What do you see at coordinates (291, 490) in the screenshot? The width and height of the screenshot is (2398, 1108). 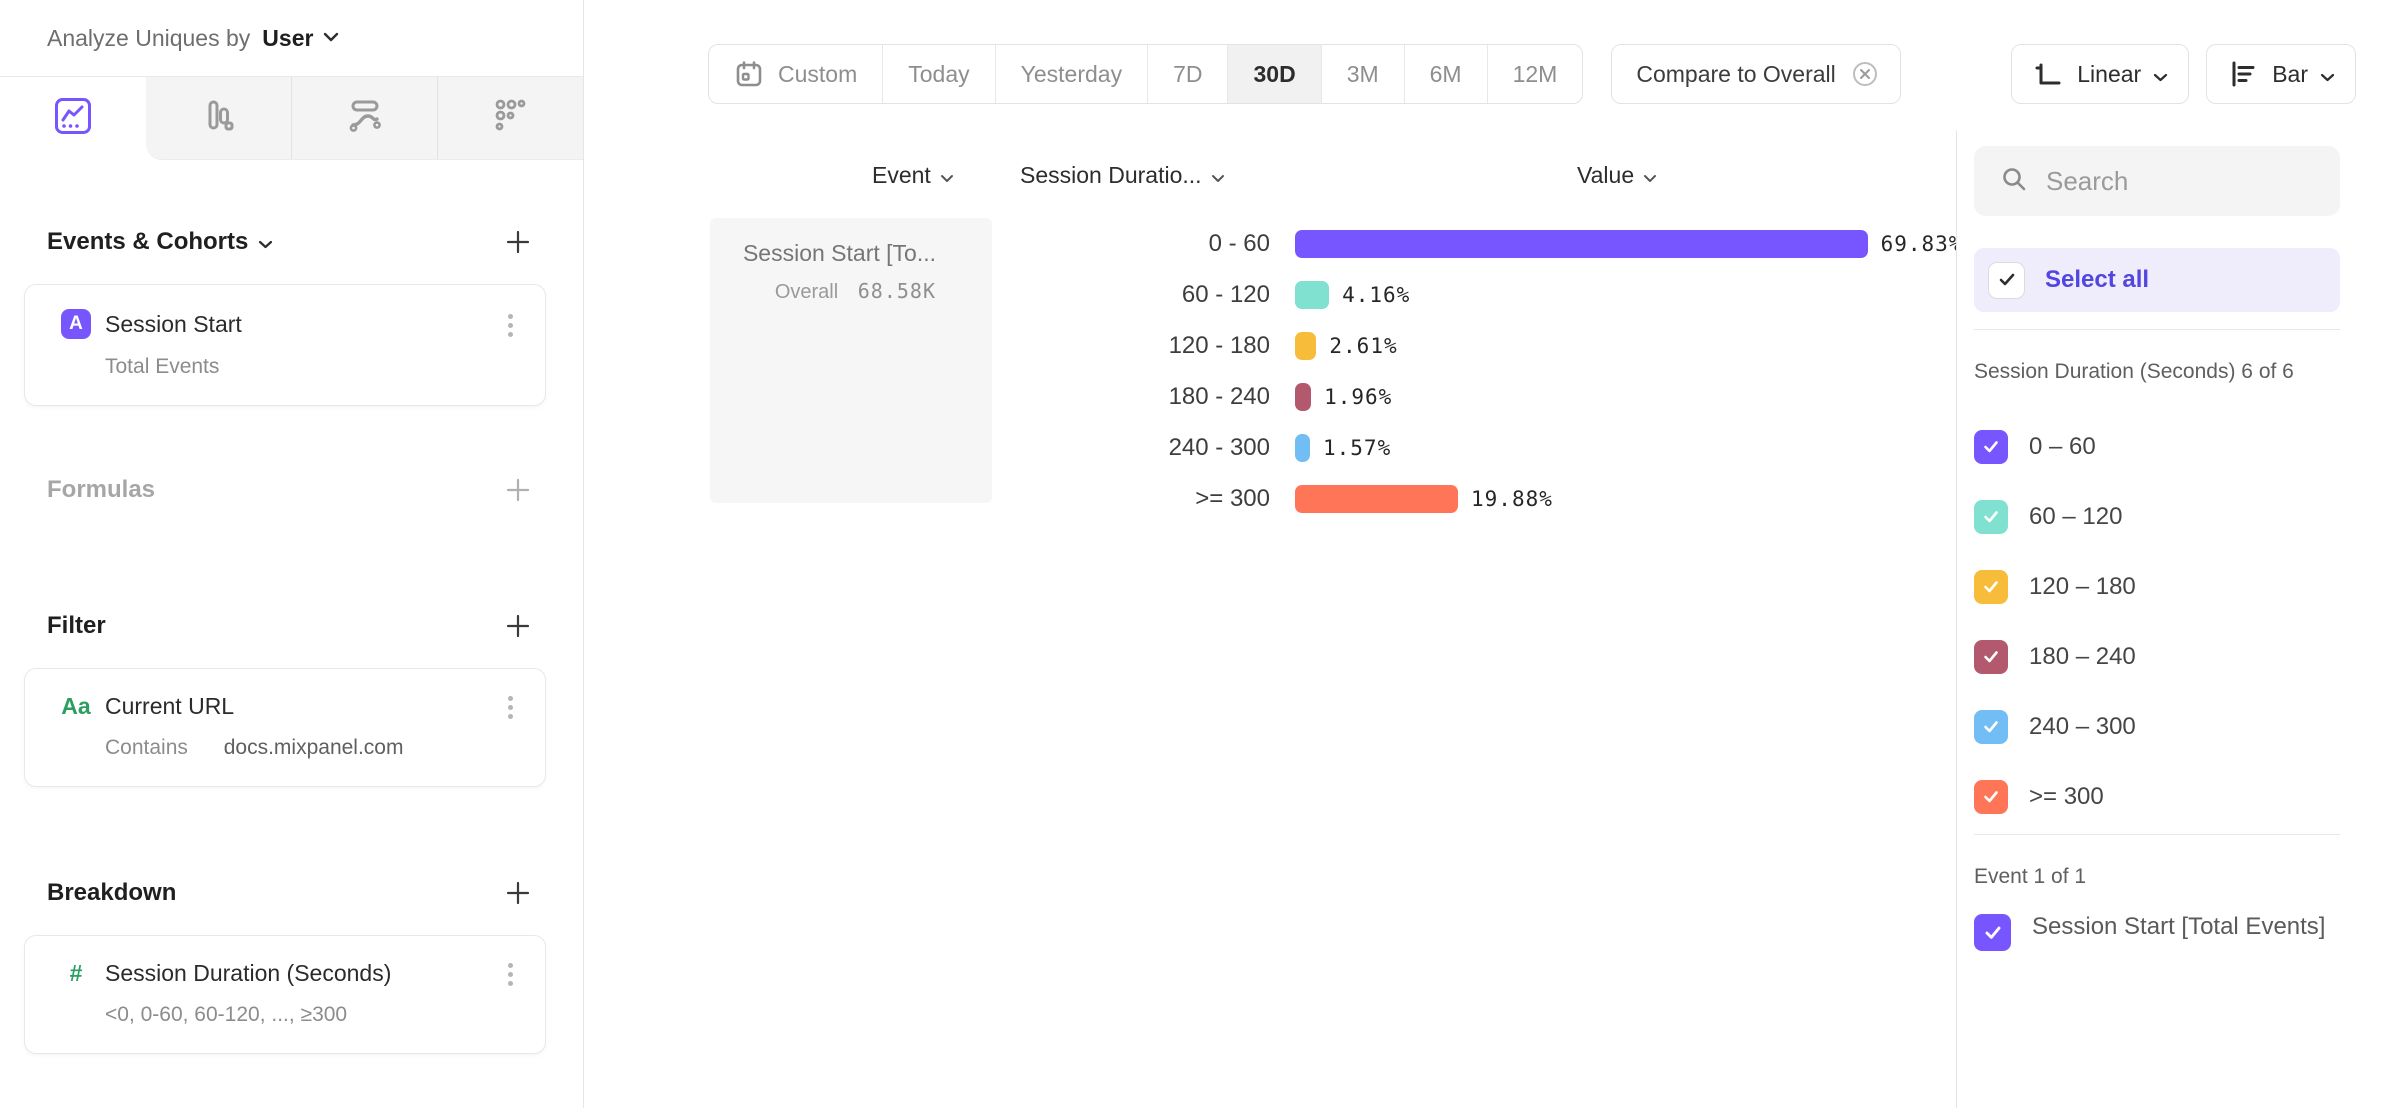 I see `formulas-section-header: Formulas` at bounding box center [291, 490].